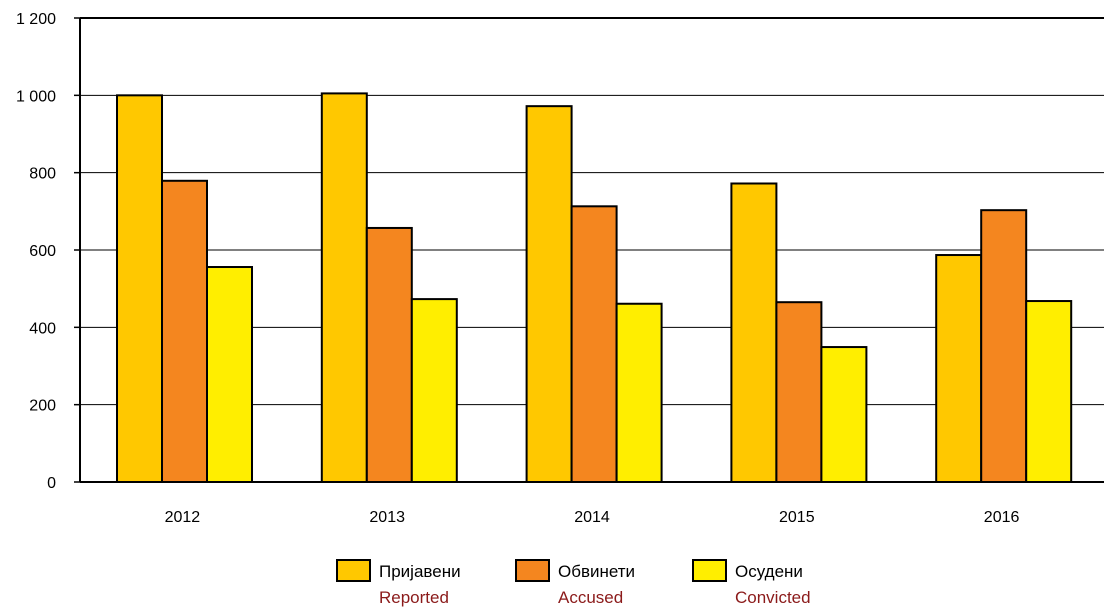 The image size is (1104, 607). What do you see at coordinates (596, 571) in the screenshot?
I see `legend-label-1: Обвинети` at bounding box center [596, 571].